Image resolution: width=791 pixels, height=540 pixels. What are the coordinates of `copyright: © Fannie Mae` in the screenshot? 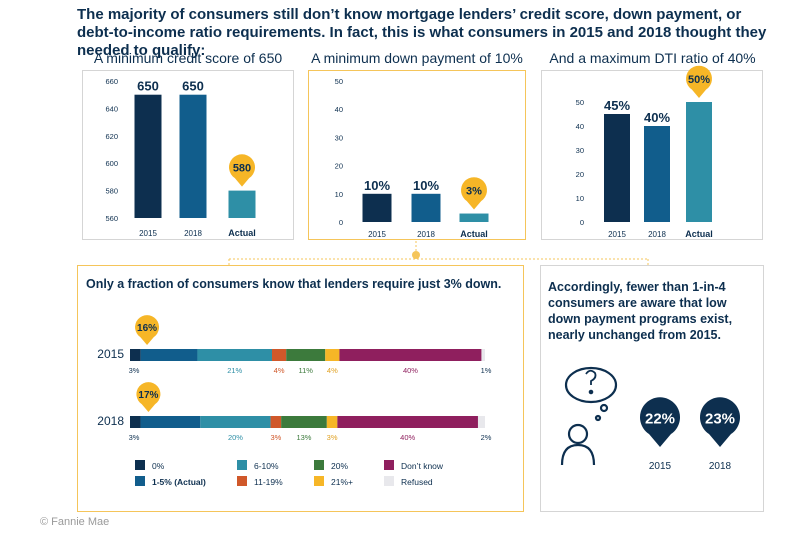 It's located at (75, 522).